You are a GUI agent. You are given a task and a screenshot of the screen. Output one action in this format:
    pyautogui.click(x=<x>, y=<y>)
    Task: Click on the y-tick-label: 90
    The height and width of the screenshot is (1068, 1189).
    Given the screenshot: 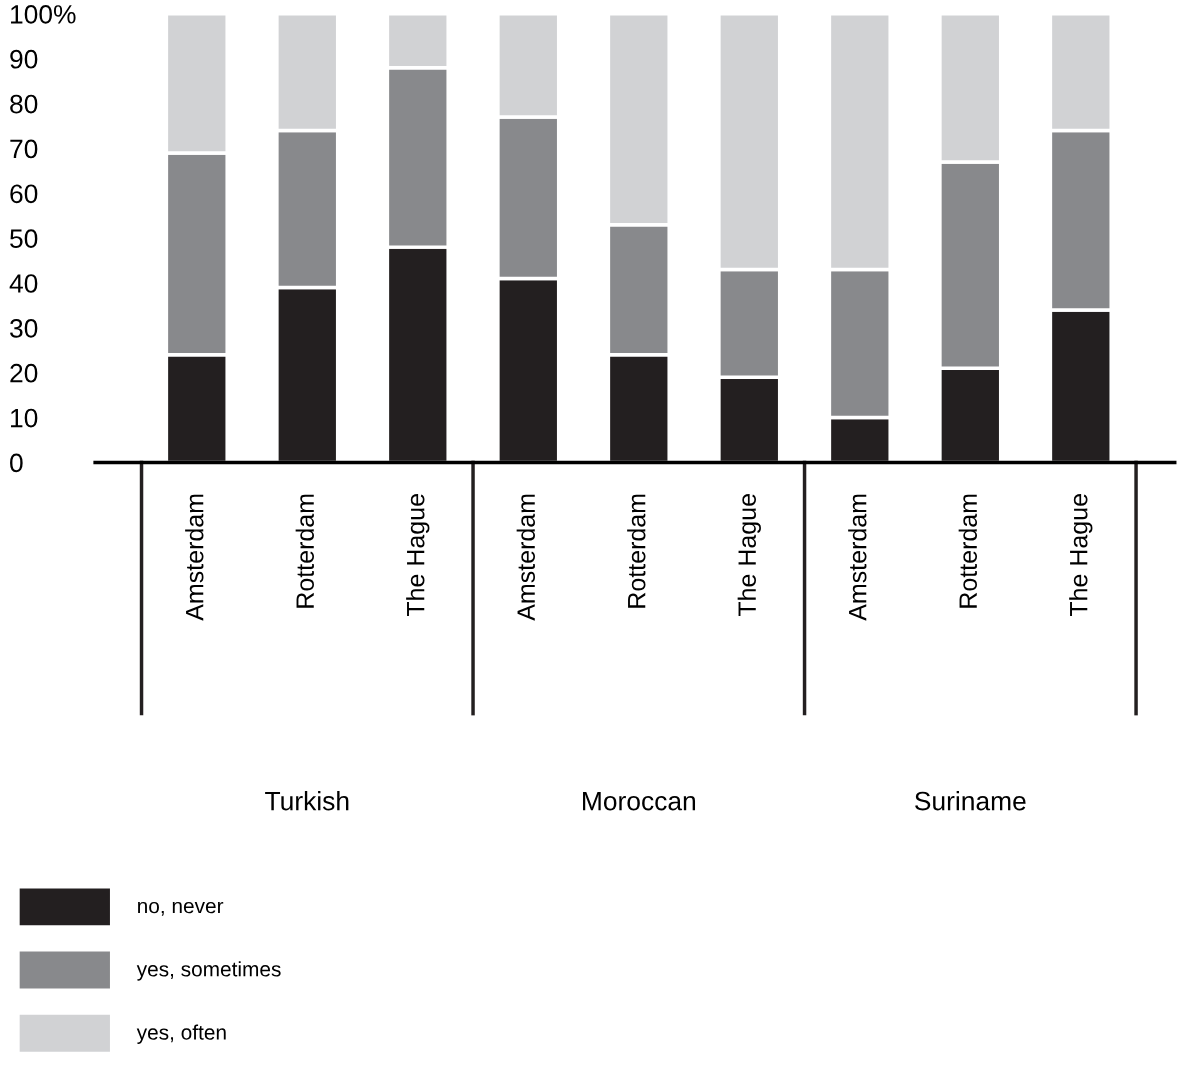 What is the action you would take?
    pyautogui.click(x=24, y=59)
    